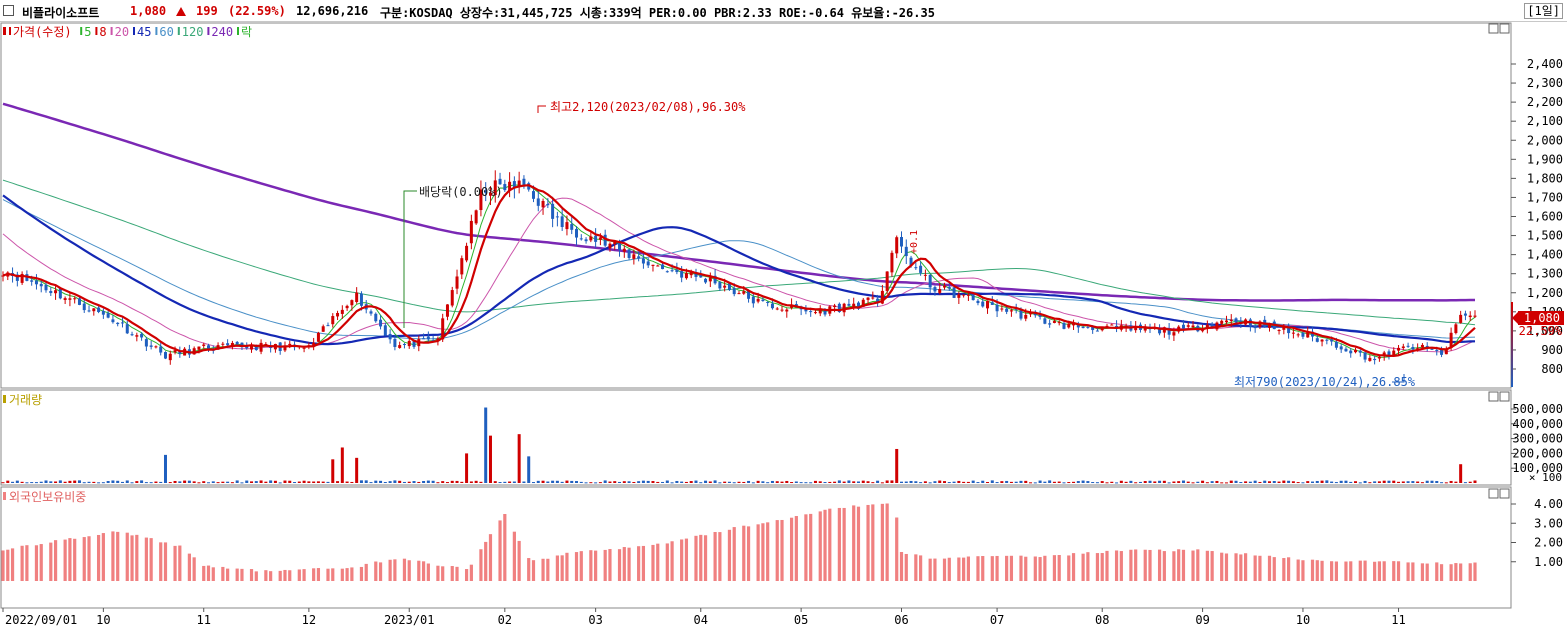 The width and height of the screenshot is (1567, 630). What do you see at coordinates (1504, 396) in the screenshot?
I see `volume-pane-maximize-button` at bounding box center [1504, 396].